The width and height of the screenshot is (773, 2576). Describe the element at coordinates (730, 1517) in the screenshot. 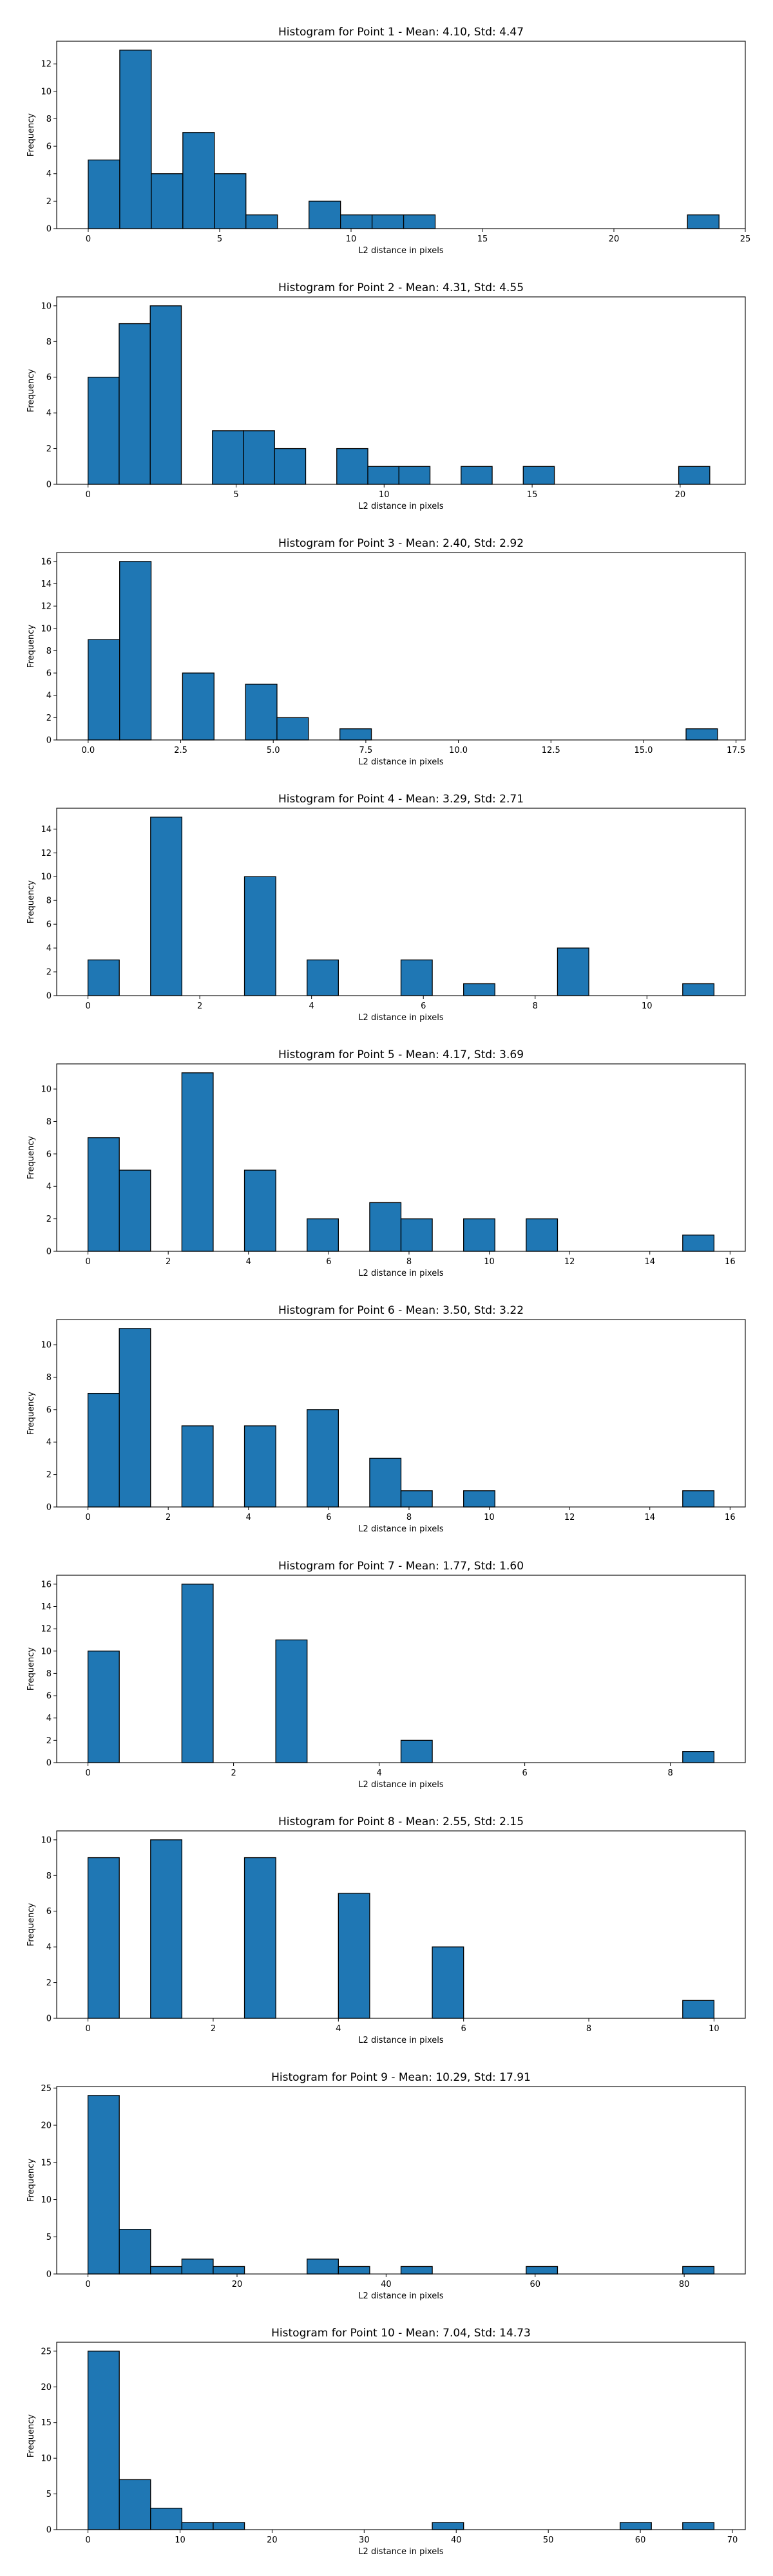

I see `x-tick-label: 16` at that location.